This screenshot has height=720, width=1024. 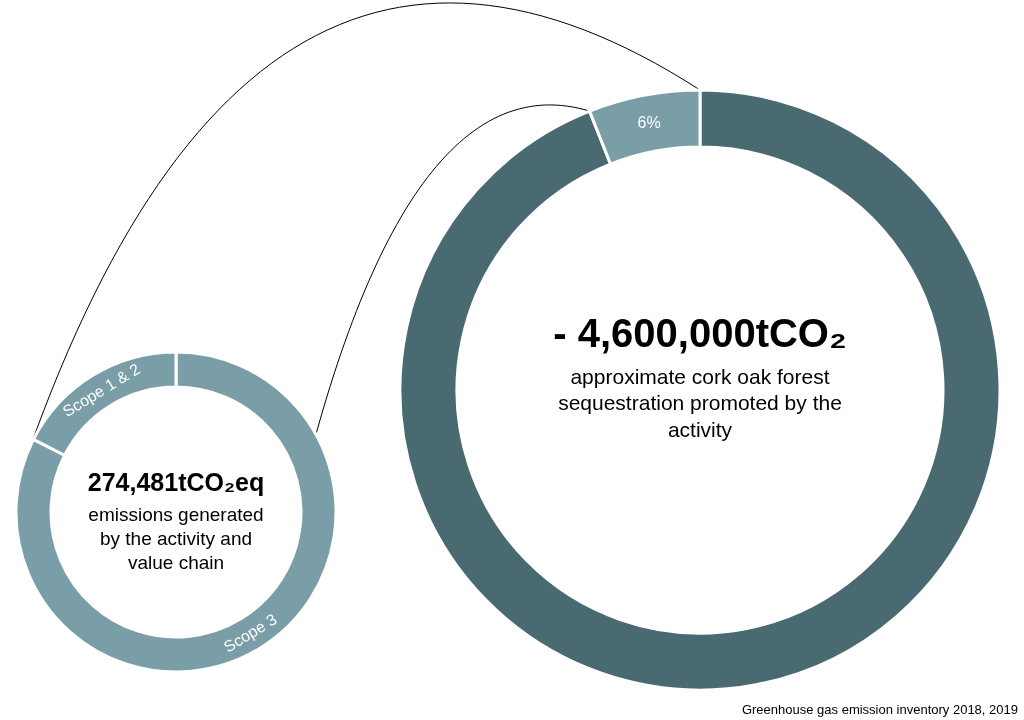 I want to click on text: 274,481tCO₂eq, so click(x=176, y=482).